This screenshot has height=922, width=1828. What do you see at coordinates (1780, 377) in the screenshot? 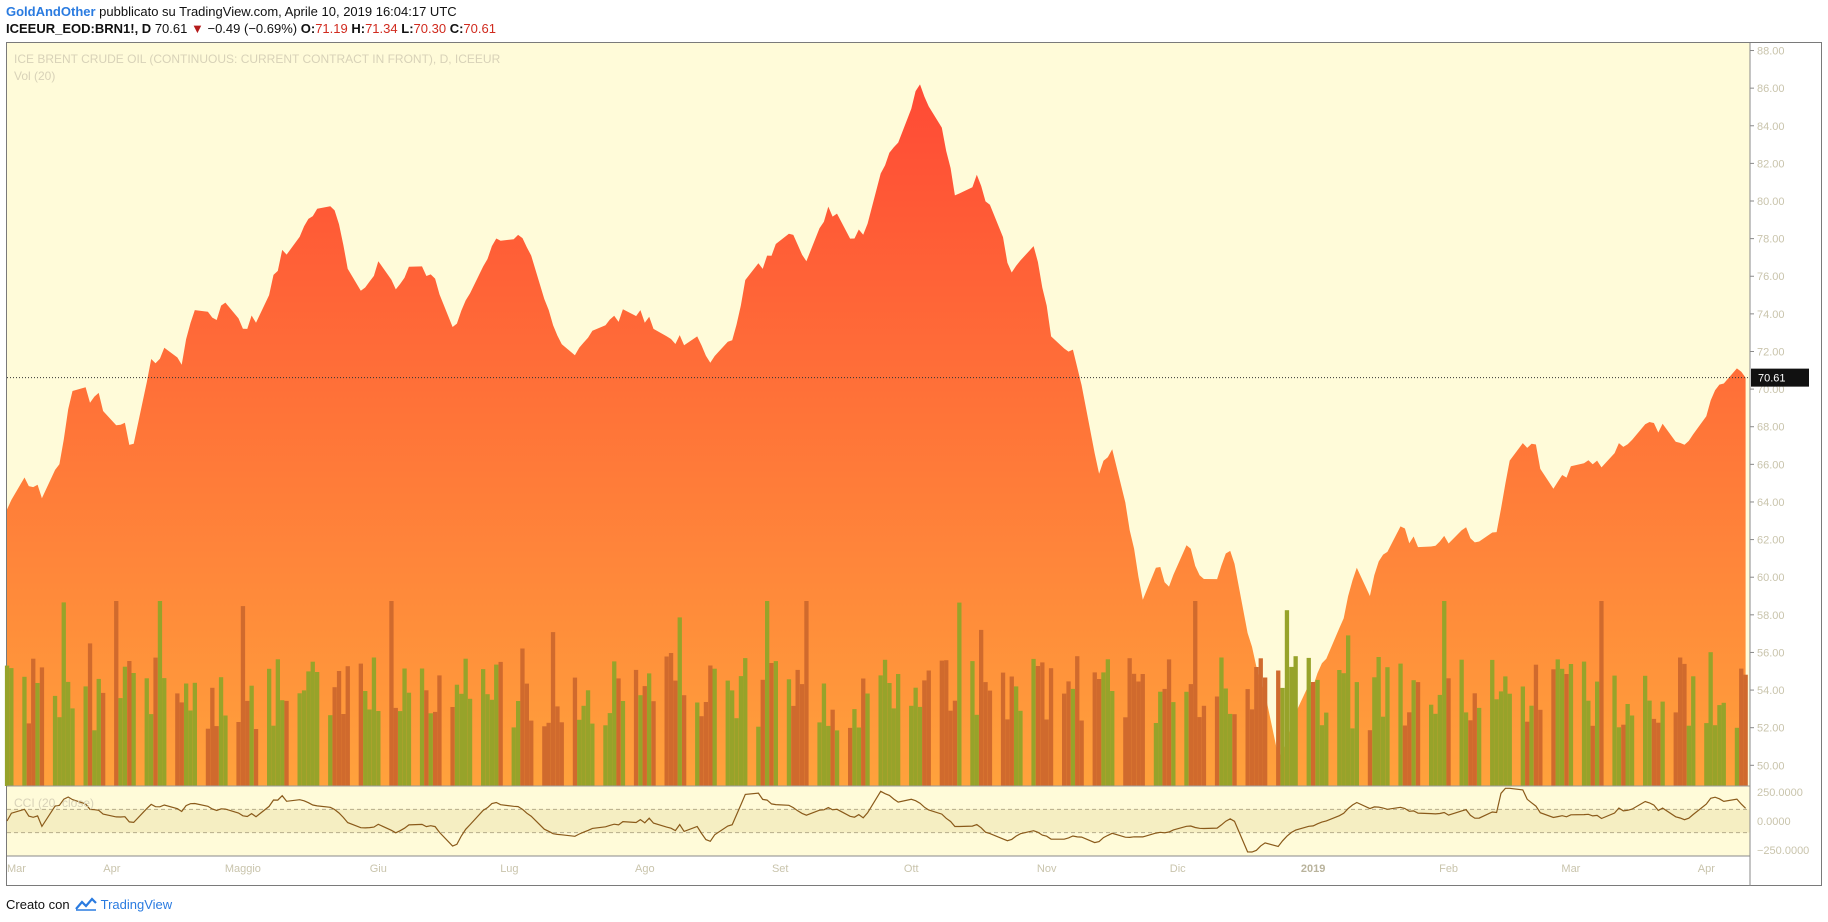
I see `current-price-tag` at bounding box center [1780, 377].